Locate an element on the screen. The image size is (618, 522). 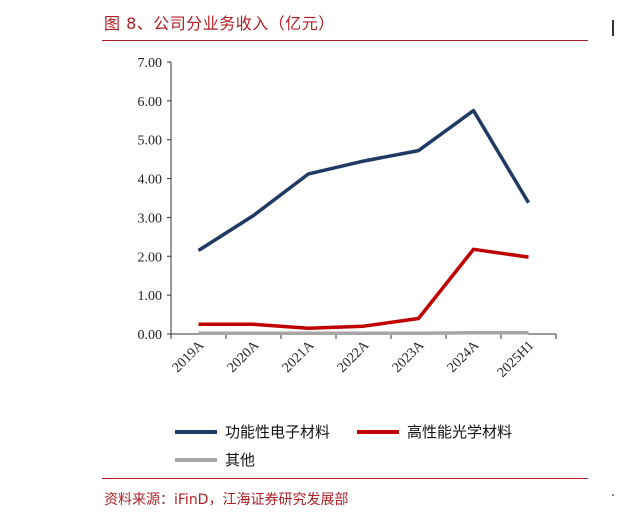
footer-divider is located at coordinates (345, 478).